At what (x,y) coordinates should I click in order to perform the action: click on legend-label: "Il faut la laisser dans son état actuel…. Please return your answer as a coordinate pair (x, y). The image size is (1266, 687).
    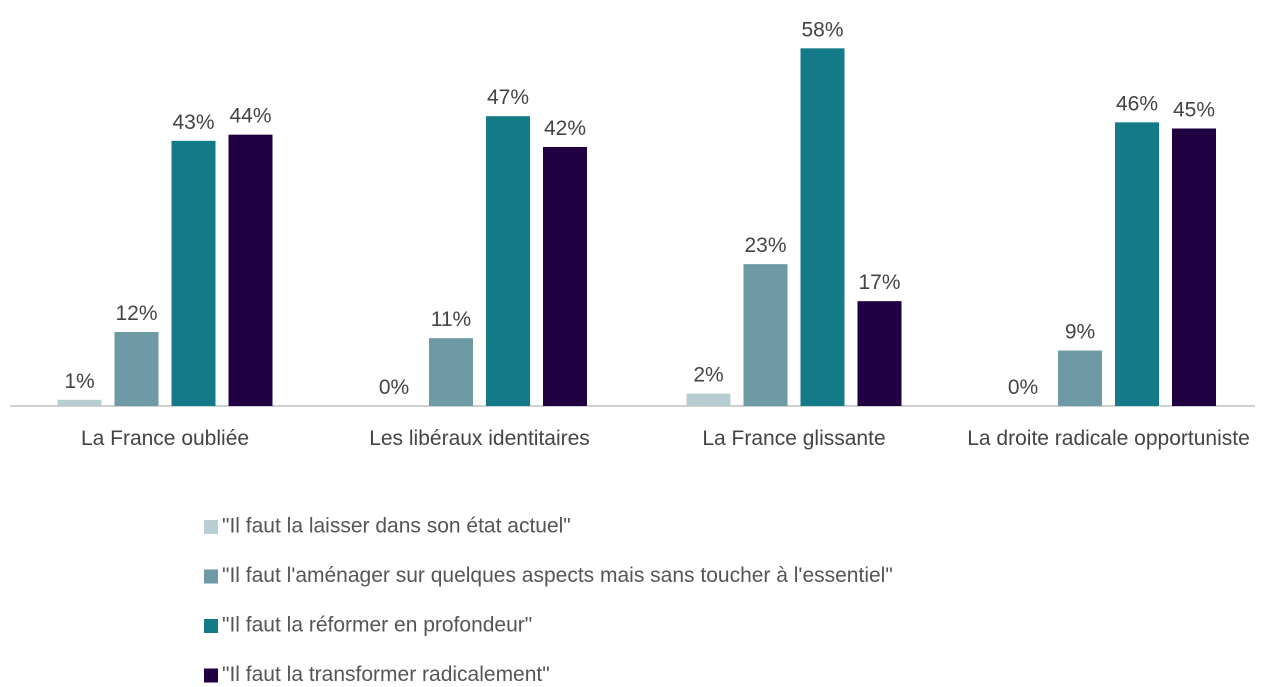
    Looking at the image, I should click on (396, 526).